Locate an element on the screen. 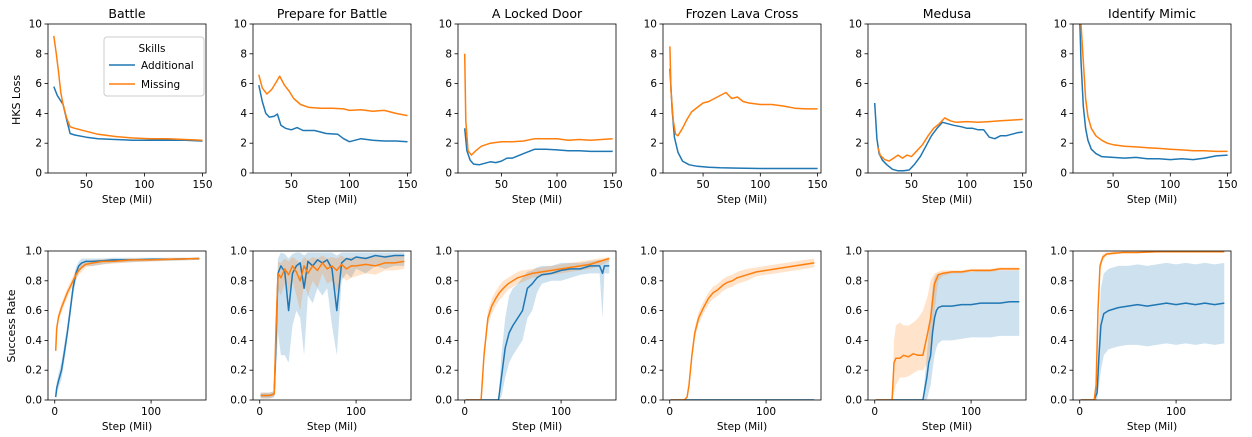 The image size is (1252, 437). panel-11: 0.0 0.2 0.4 0.6 0.8 1.0 0 100 Step (Mil) is located at coordinates (936, 339).